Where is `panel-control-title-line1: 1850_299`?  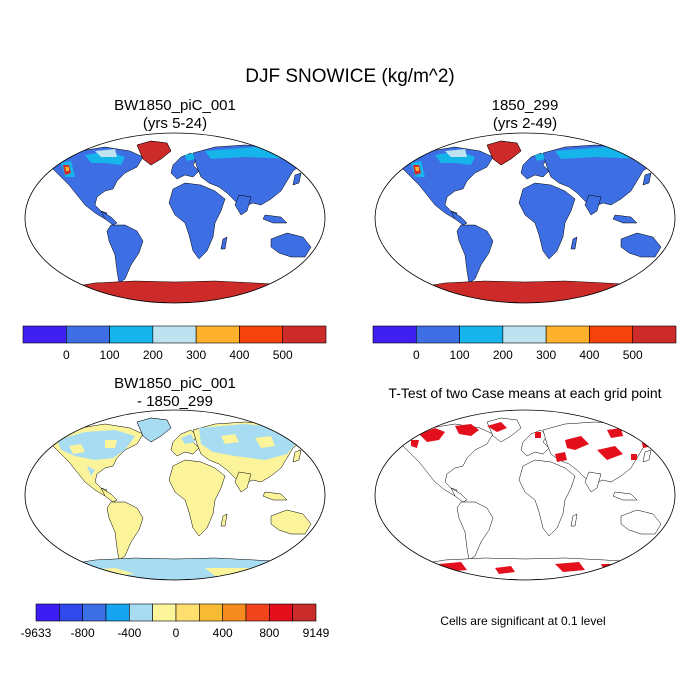
panel-control-title-line1: 1850_299 is located at coordinates (525, 105).